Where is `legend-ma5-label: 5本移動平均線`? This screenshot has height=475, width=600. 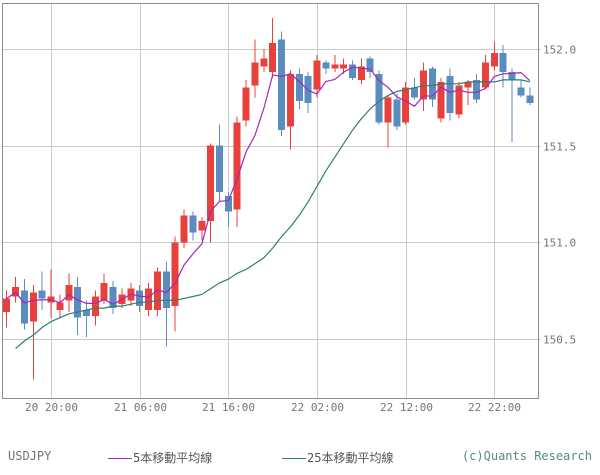
legend-ma5-label: 5本移動平均線 is located at coordinates (173, 458).